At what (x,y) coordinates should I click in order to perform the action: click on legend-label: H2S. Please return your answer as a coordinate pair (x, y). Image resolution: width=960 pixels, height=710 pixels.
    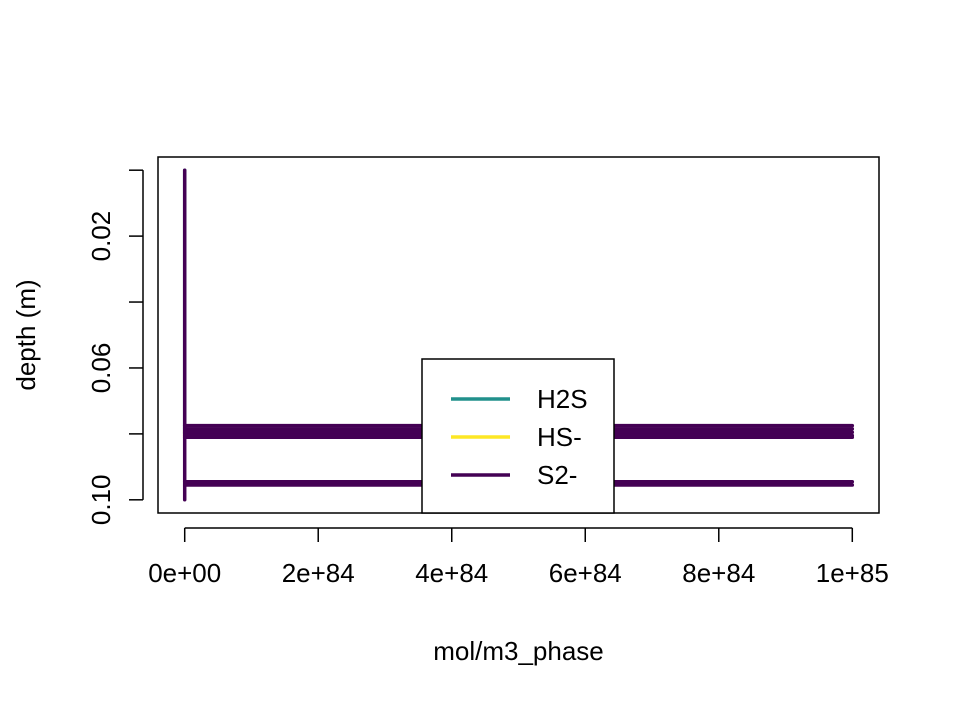
    Looking at the image, I should click on (562, 399).